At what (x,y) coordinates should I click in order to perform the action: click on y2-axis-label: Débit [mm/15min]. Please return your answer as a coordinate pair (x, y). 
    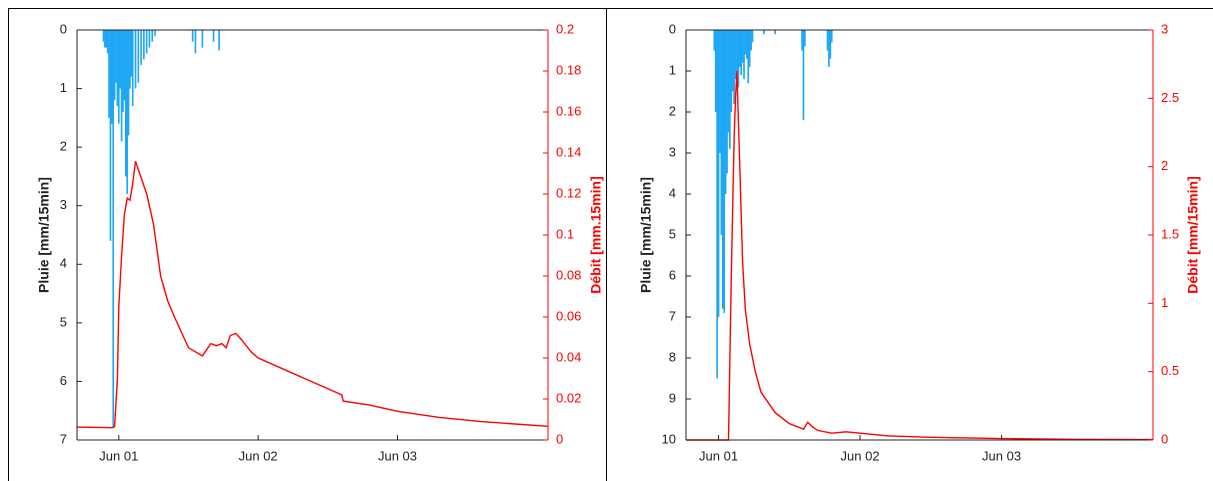
    Looking at the image, I should click on (1193, 234).